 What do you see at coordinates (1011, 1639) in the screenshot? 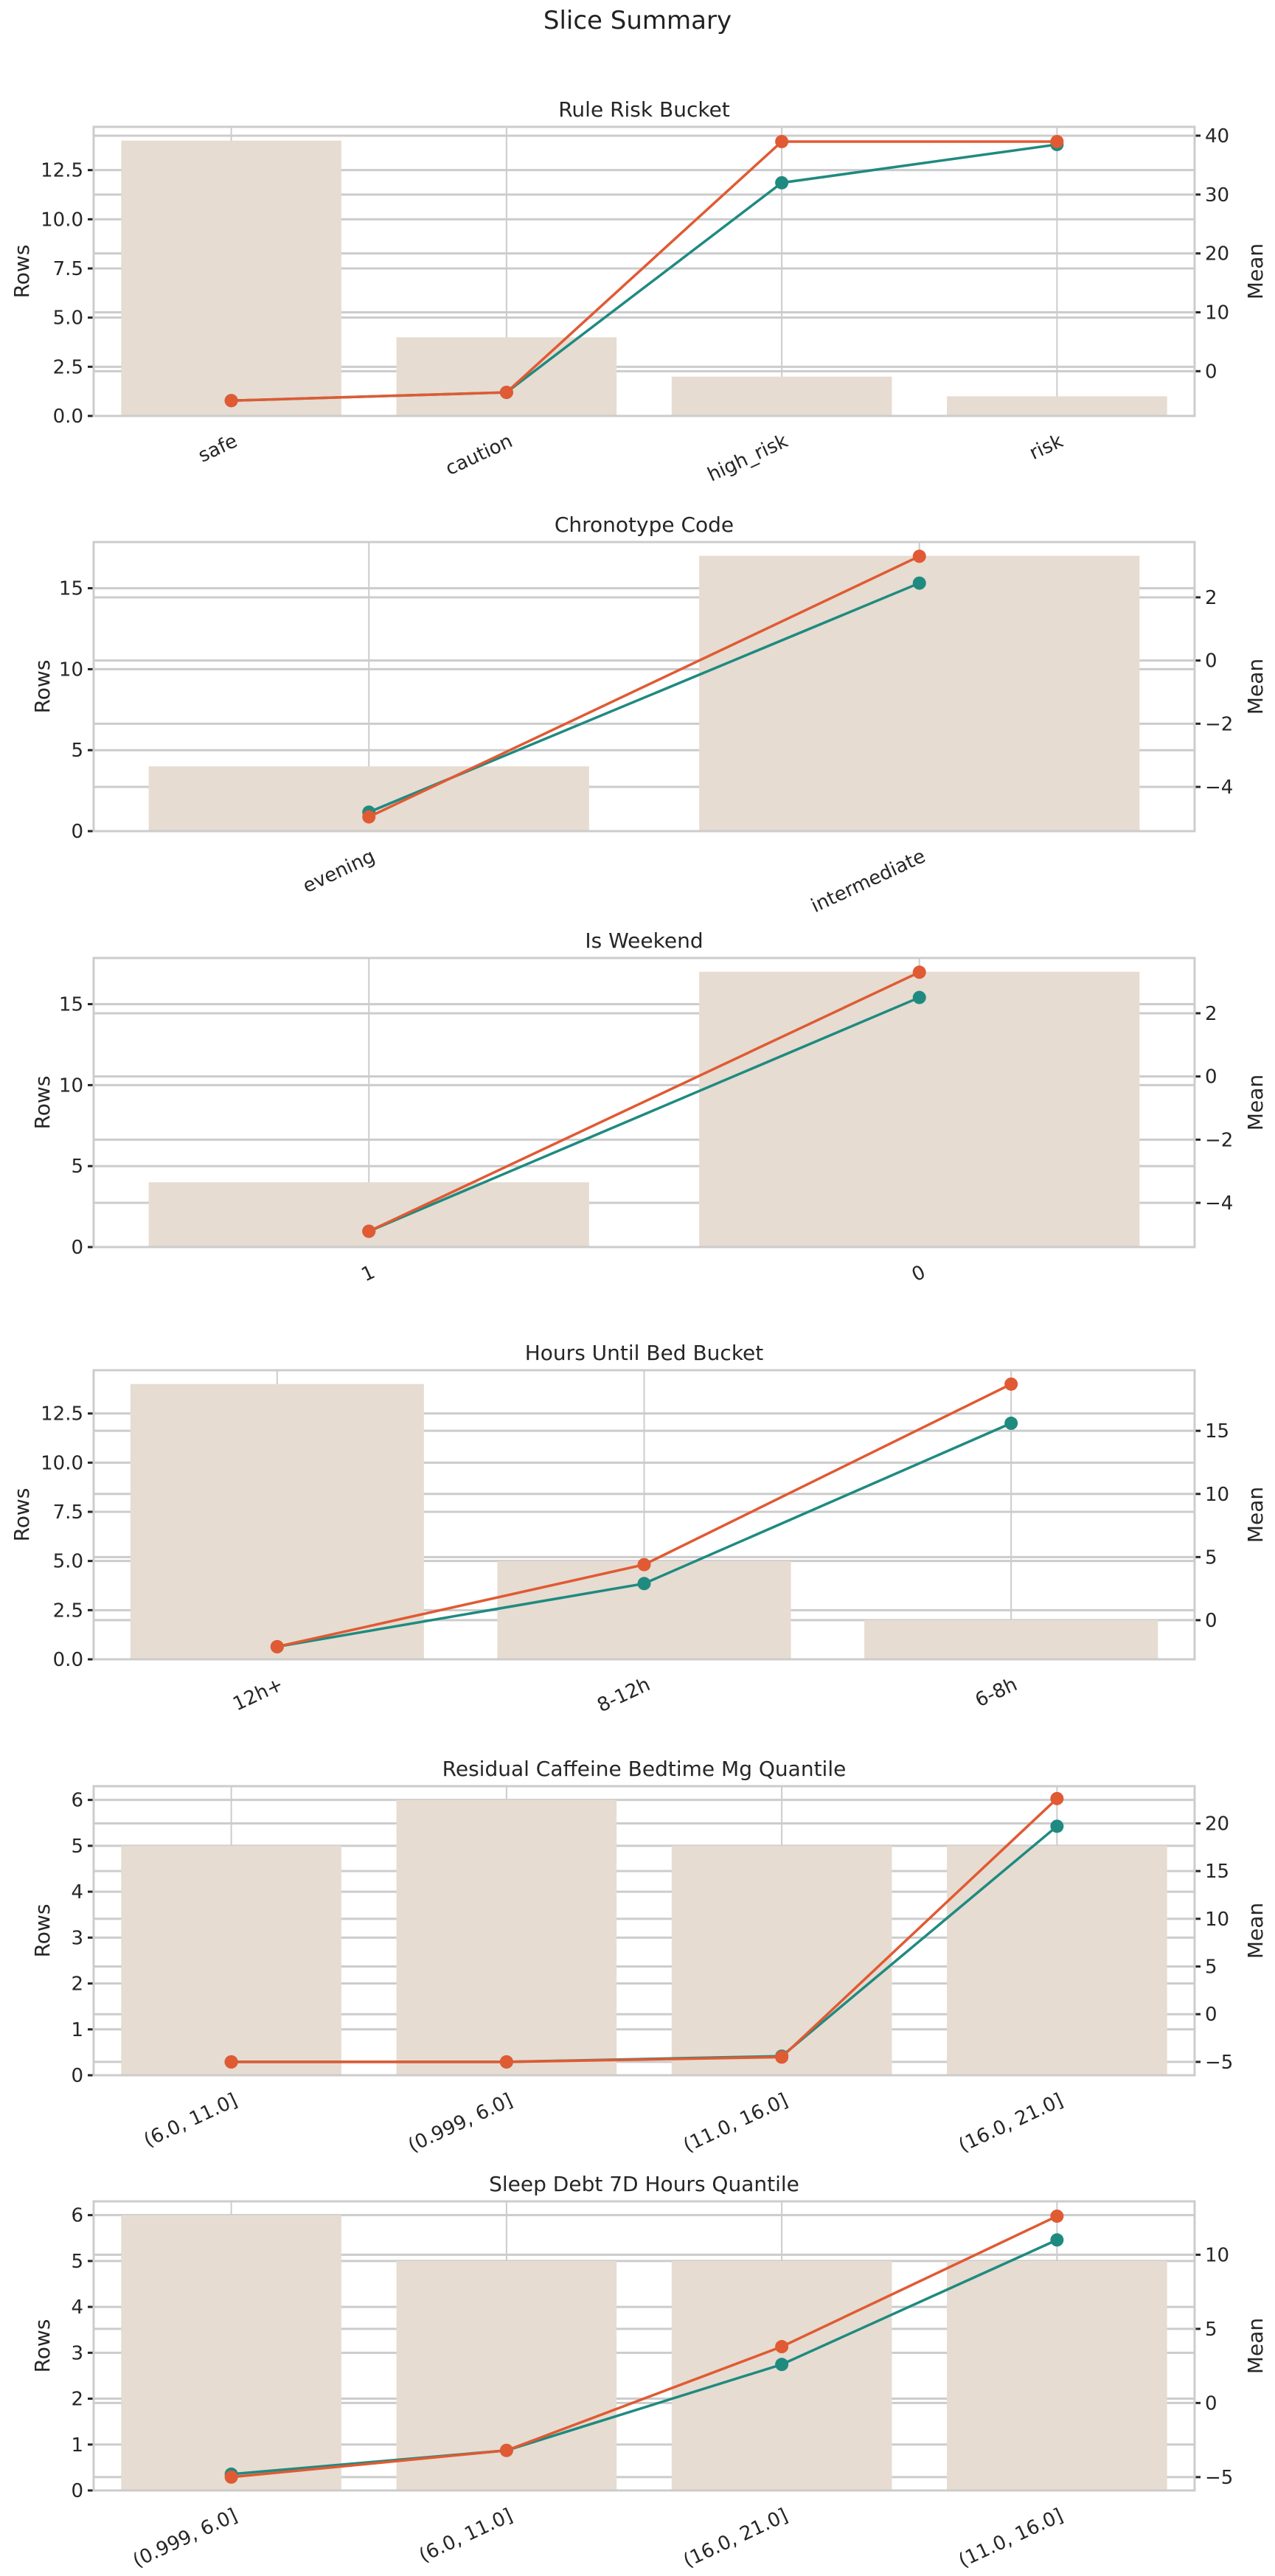
I see `bar-6-8h` at bounding box center [1011, 1639].